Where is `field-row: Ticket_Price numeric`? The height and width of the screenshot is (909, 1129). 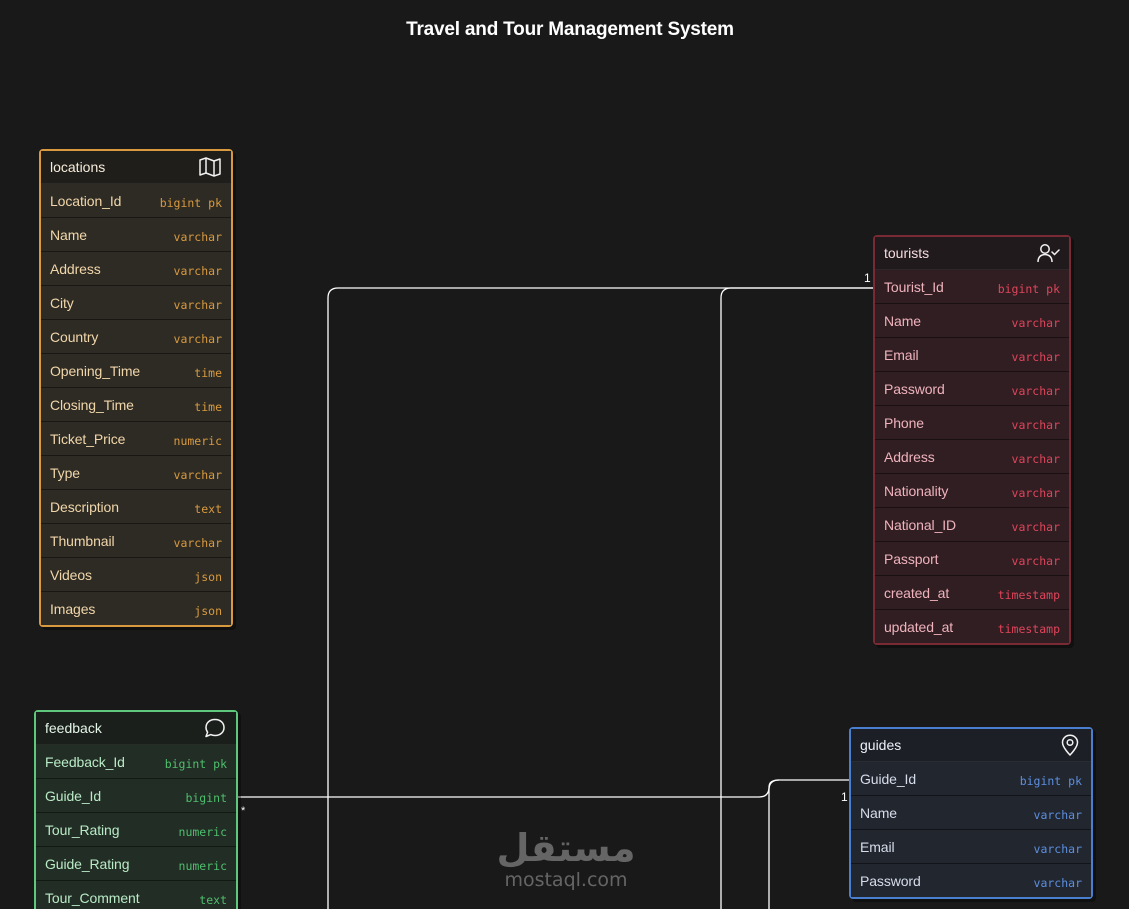 field-row: Ticket_Price numeric is located at coordinates (136, 438).